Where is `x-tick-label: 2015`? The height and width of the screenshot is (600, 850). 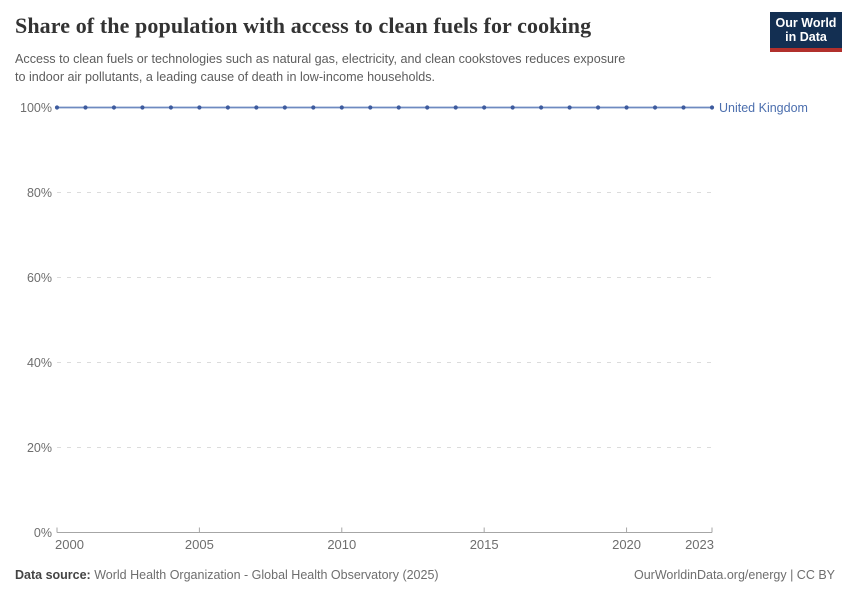 x-tick-label: 2015 is located at coordinates (484, 544).